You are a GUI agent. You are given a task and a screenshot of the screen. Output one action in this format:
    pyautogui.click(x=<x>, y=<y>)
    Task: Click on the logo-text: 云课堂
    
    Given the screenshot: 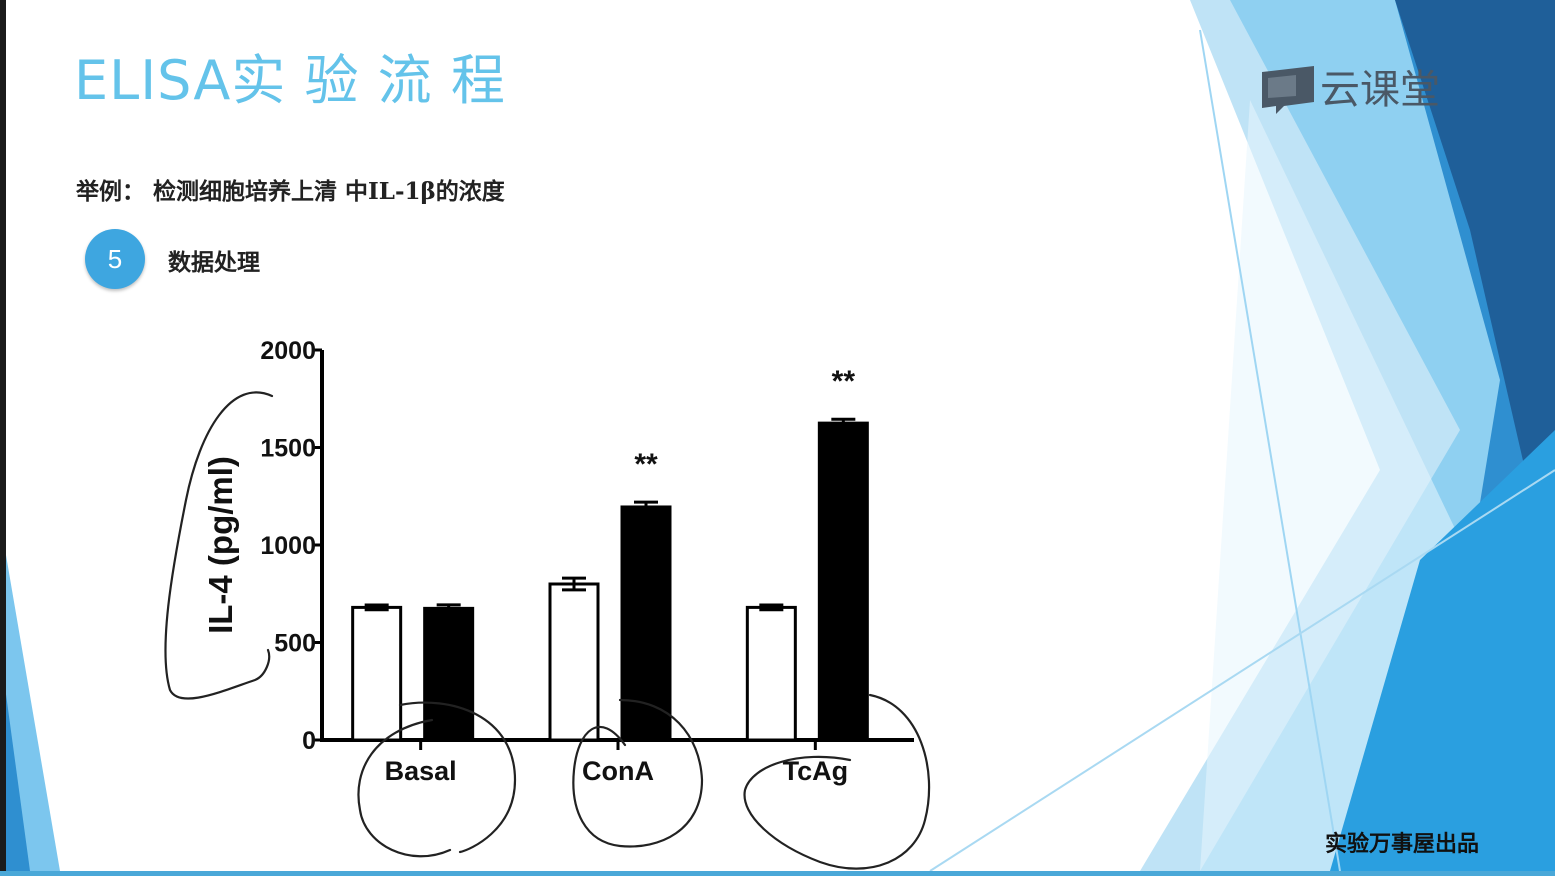 What is the action you would take?
    pyautogui.click(x=1380, y=90)
    